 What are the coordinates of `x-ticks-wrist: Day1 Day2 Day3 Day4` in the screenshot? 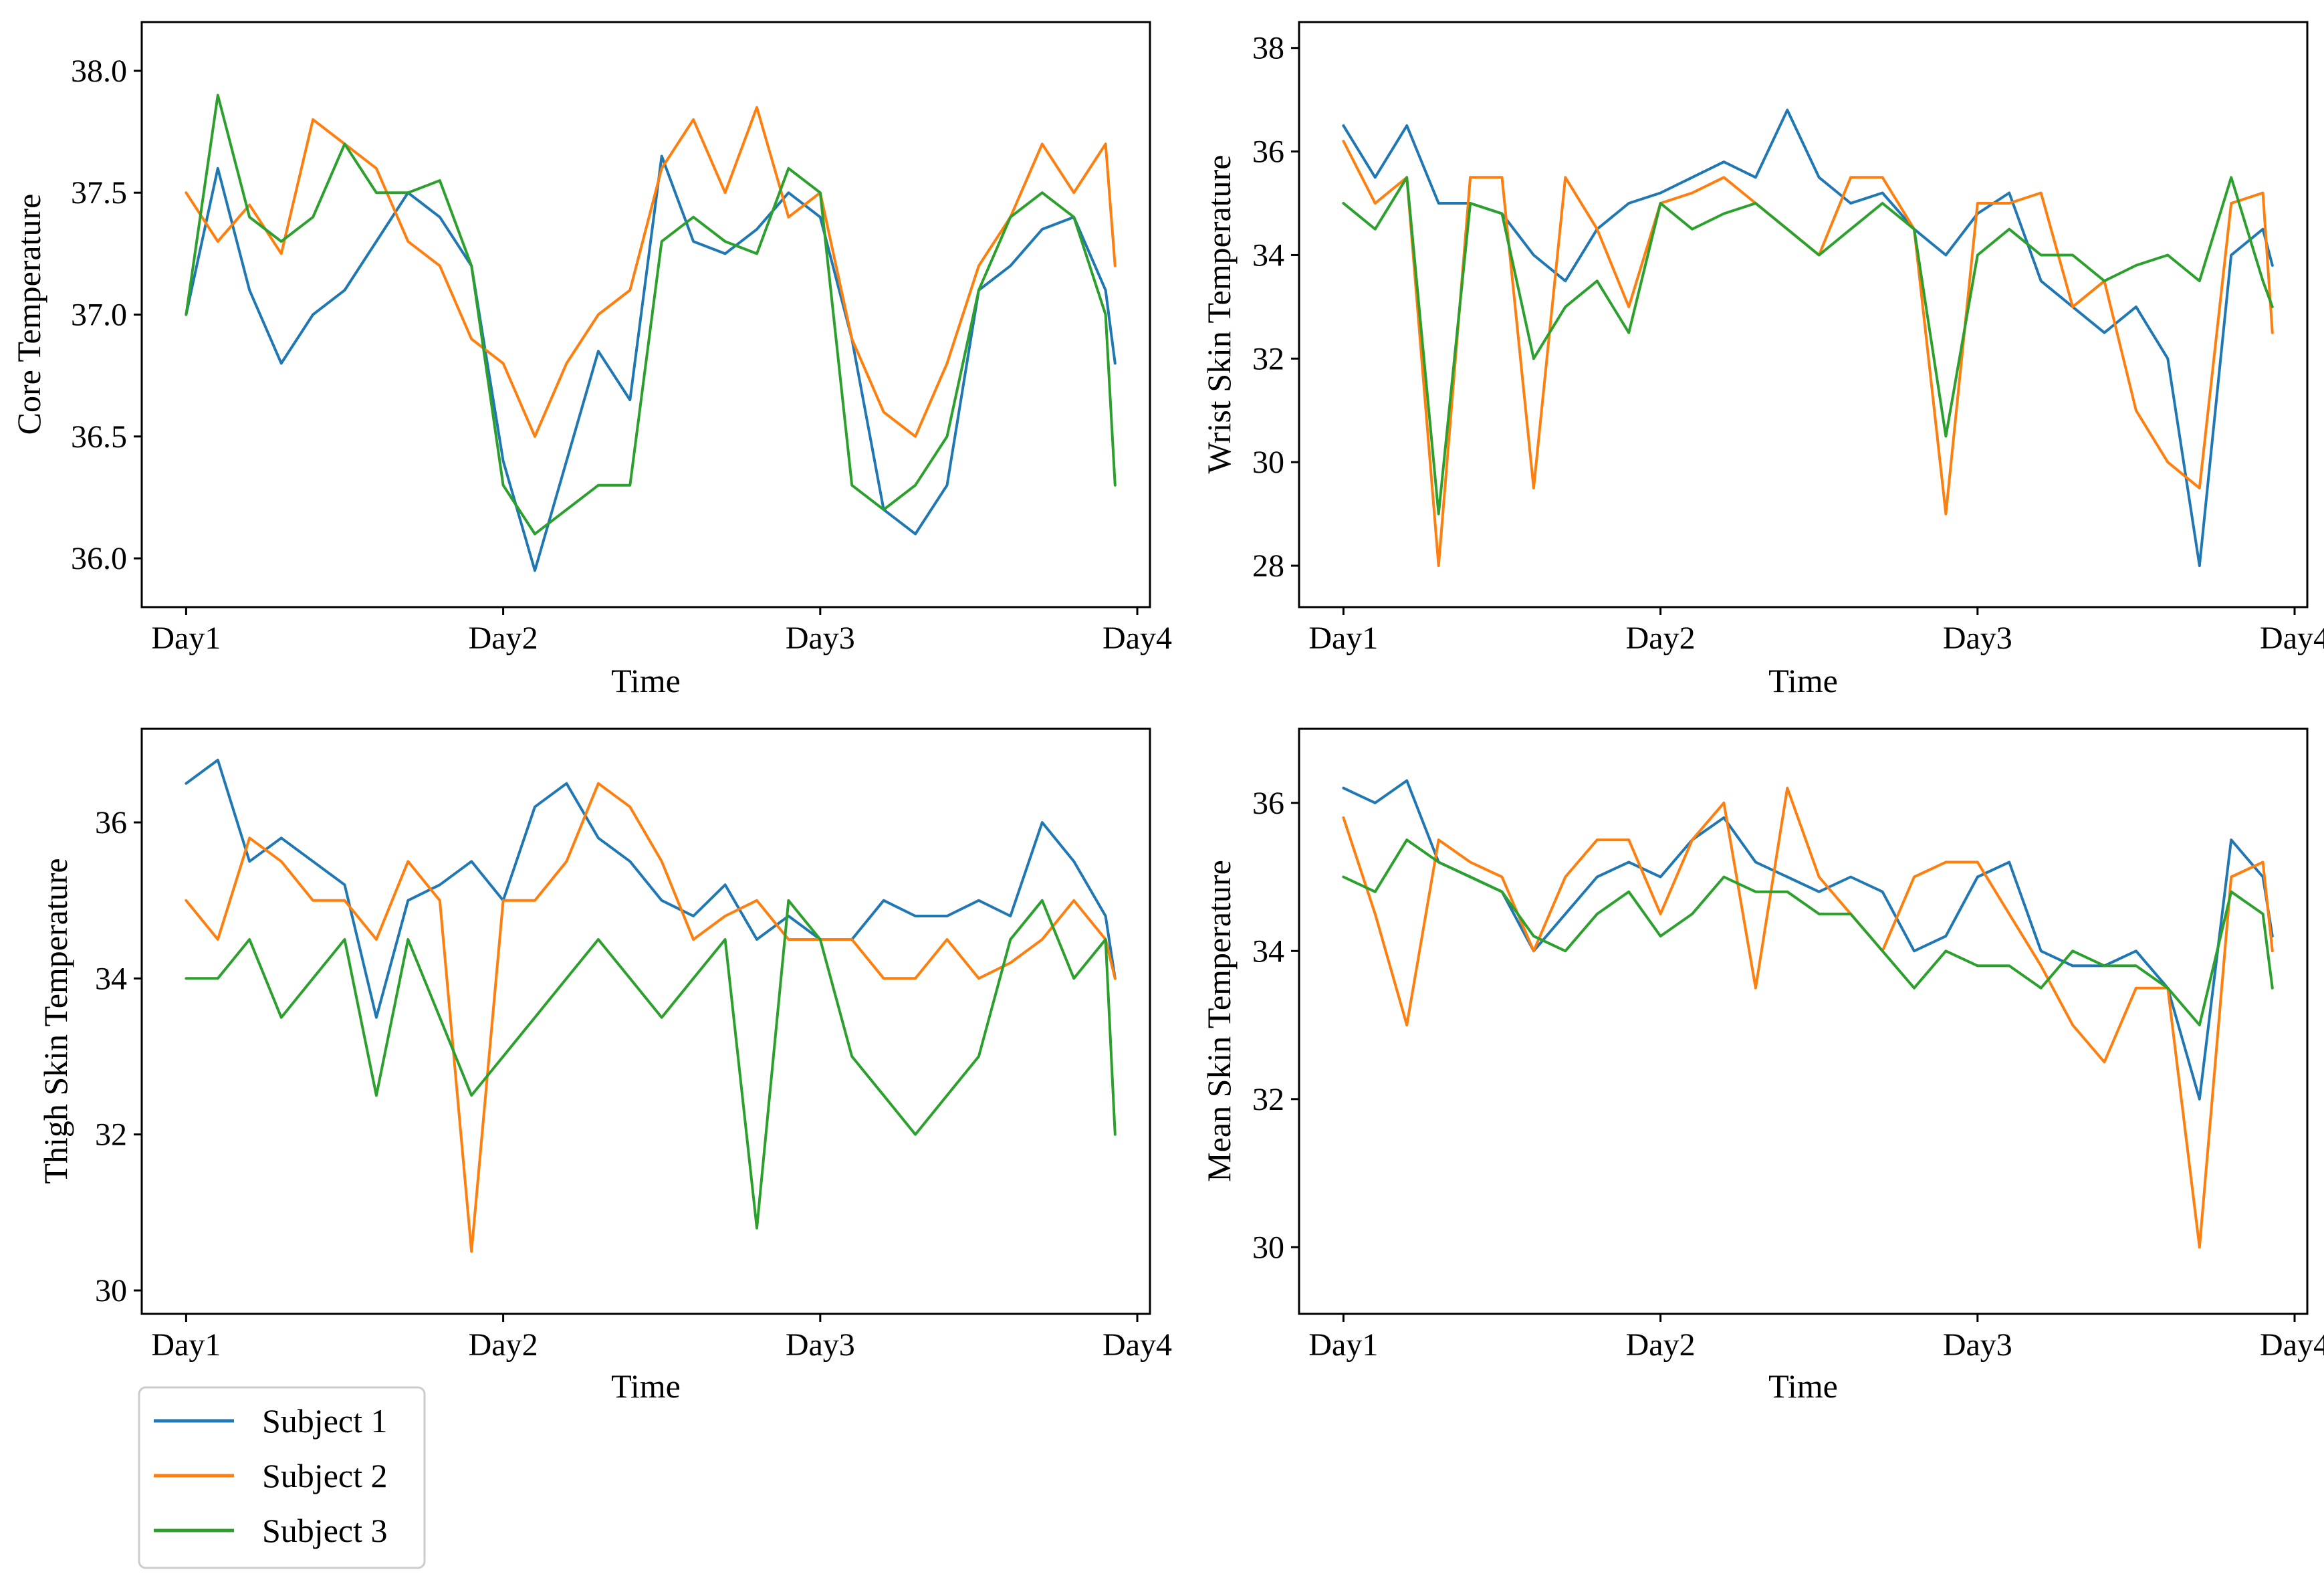 It's located at (1816, 631).